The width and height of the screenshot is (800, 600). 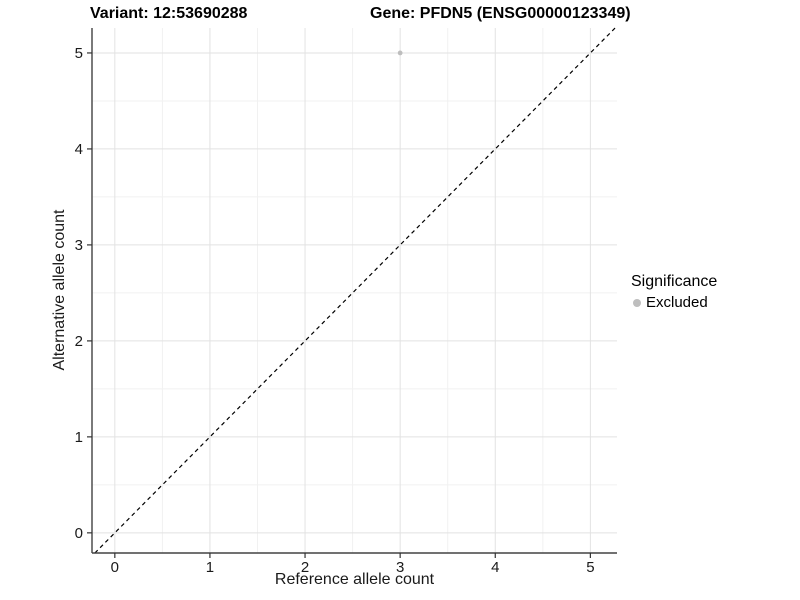 I want to click on x-tick-label: 1, so click(x=210, y=567).